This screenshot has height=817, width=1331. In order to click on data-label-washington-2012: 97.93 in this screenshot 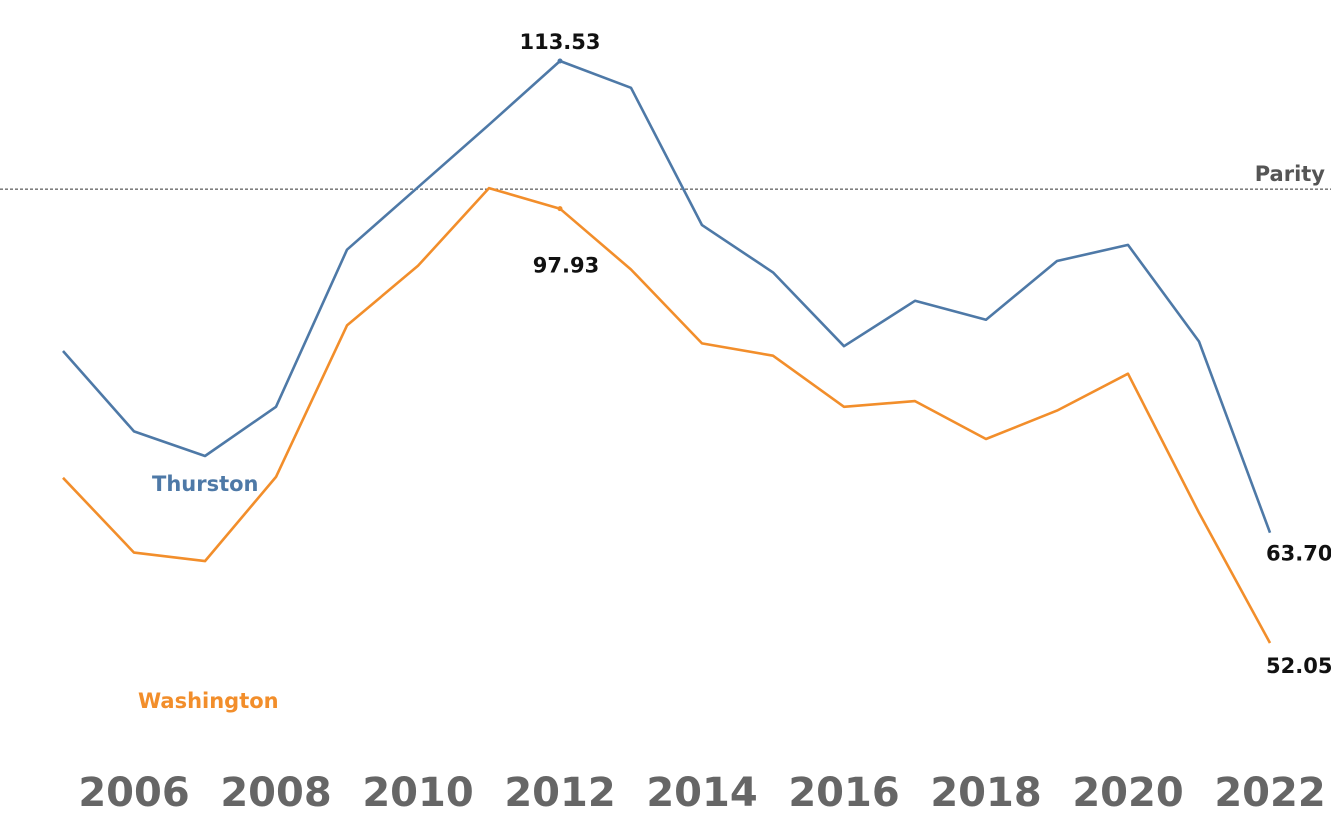, I will do `click(566, 266)`.